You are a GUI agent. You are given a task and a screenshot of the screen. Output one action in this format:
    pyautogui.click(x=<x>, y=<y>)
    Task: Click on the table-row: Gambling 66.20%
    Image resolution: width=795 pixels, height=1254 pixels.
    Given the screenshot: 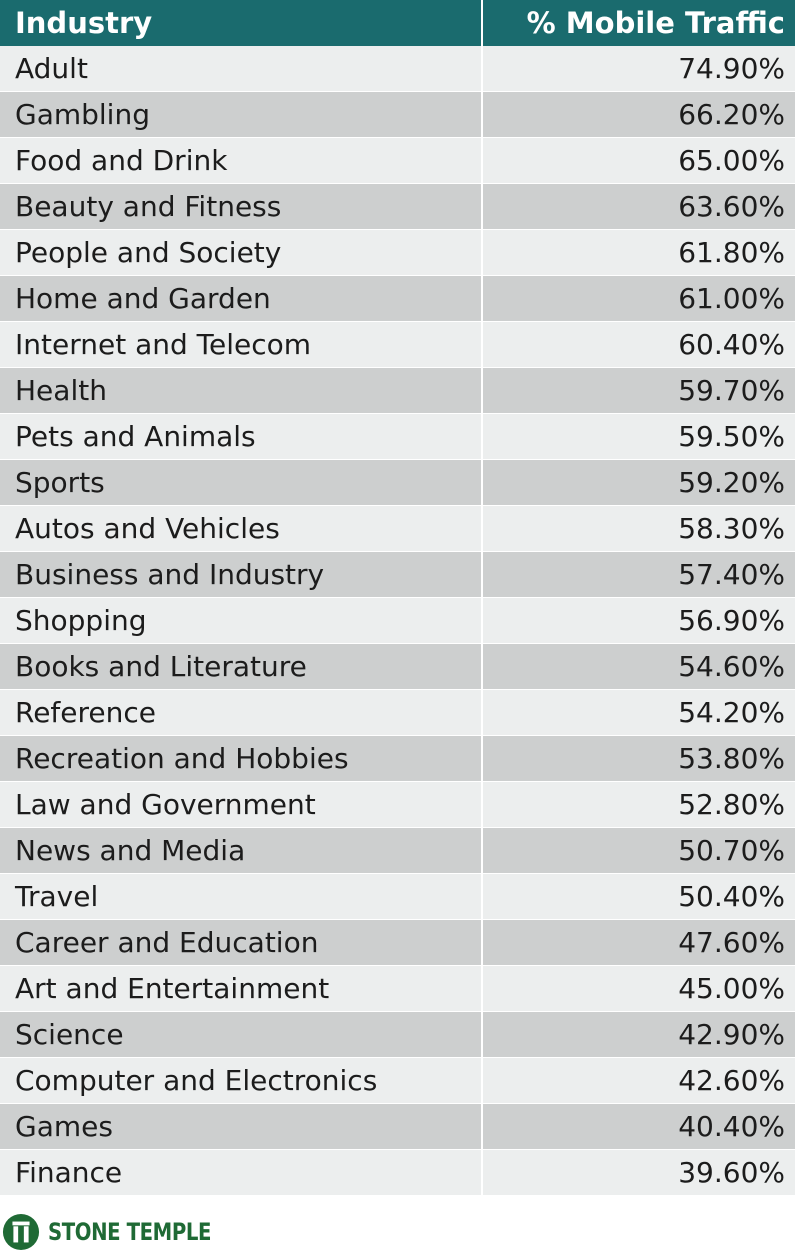 What is the action you would take?
    pyautogui.click(x=397, y=115)
    